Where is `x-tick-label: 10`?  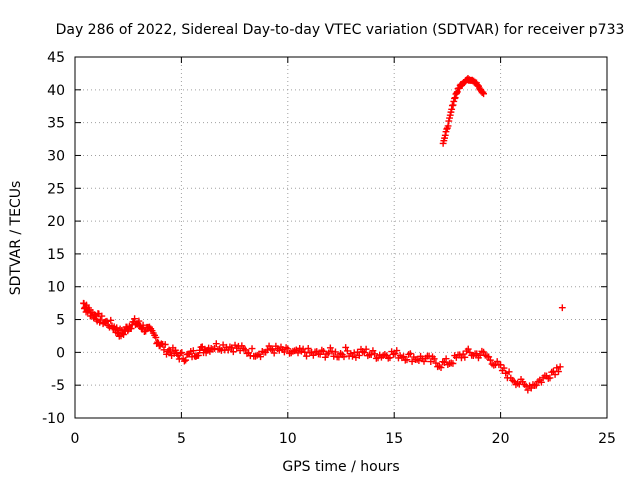
x-tick-label: 10 is located at coordinates (288, 439).